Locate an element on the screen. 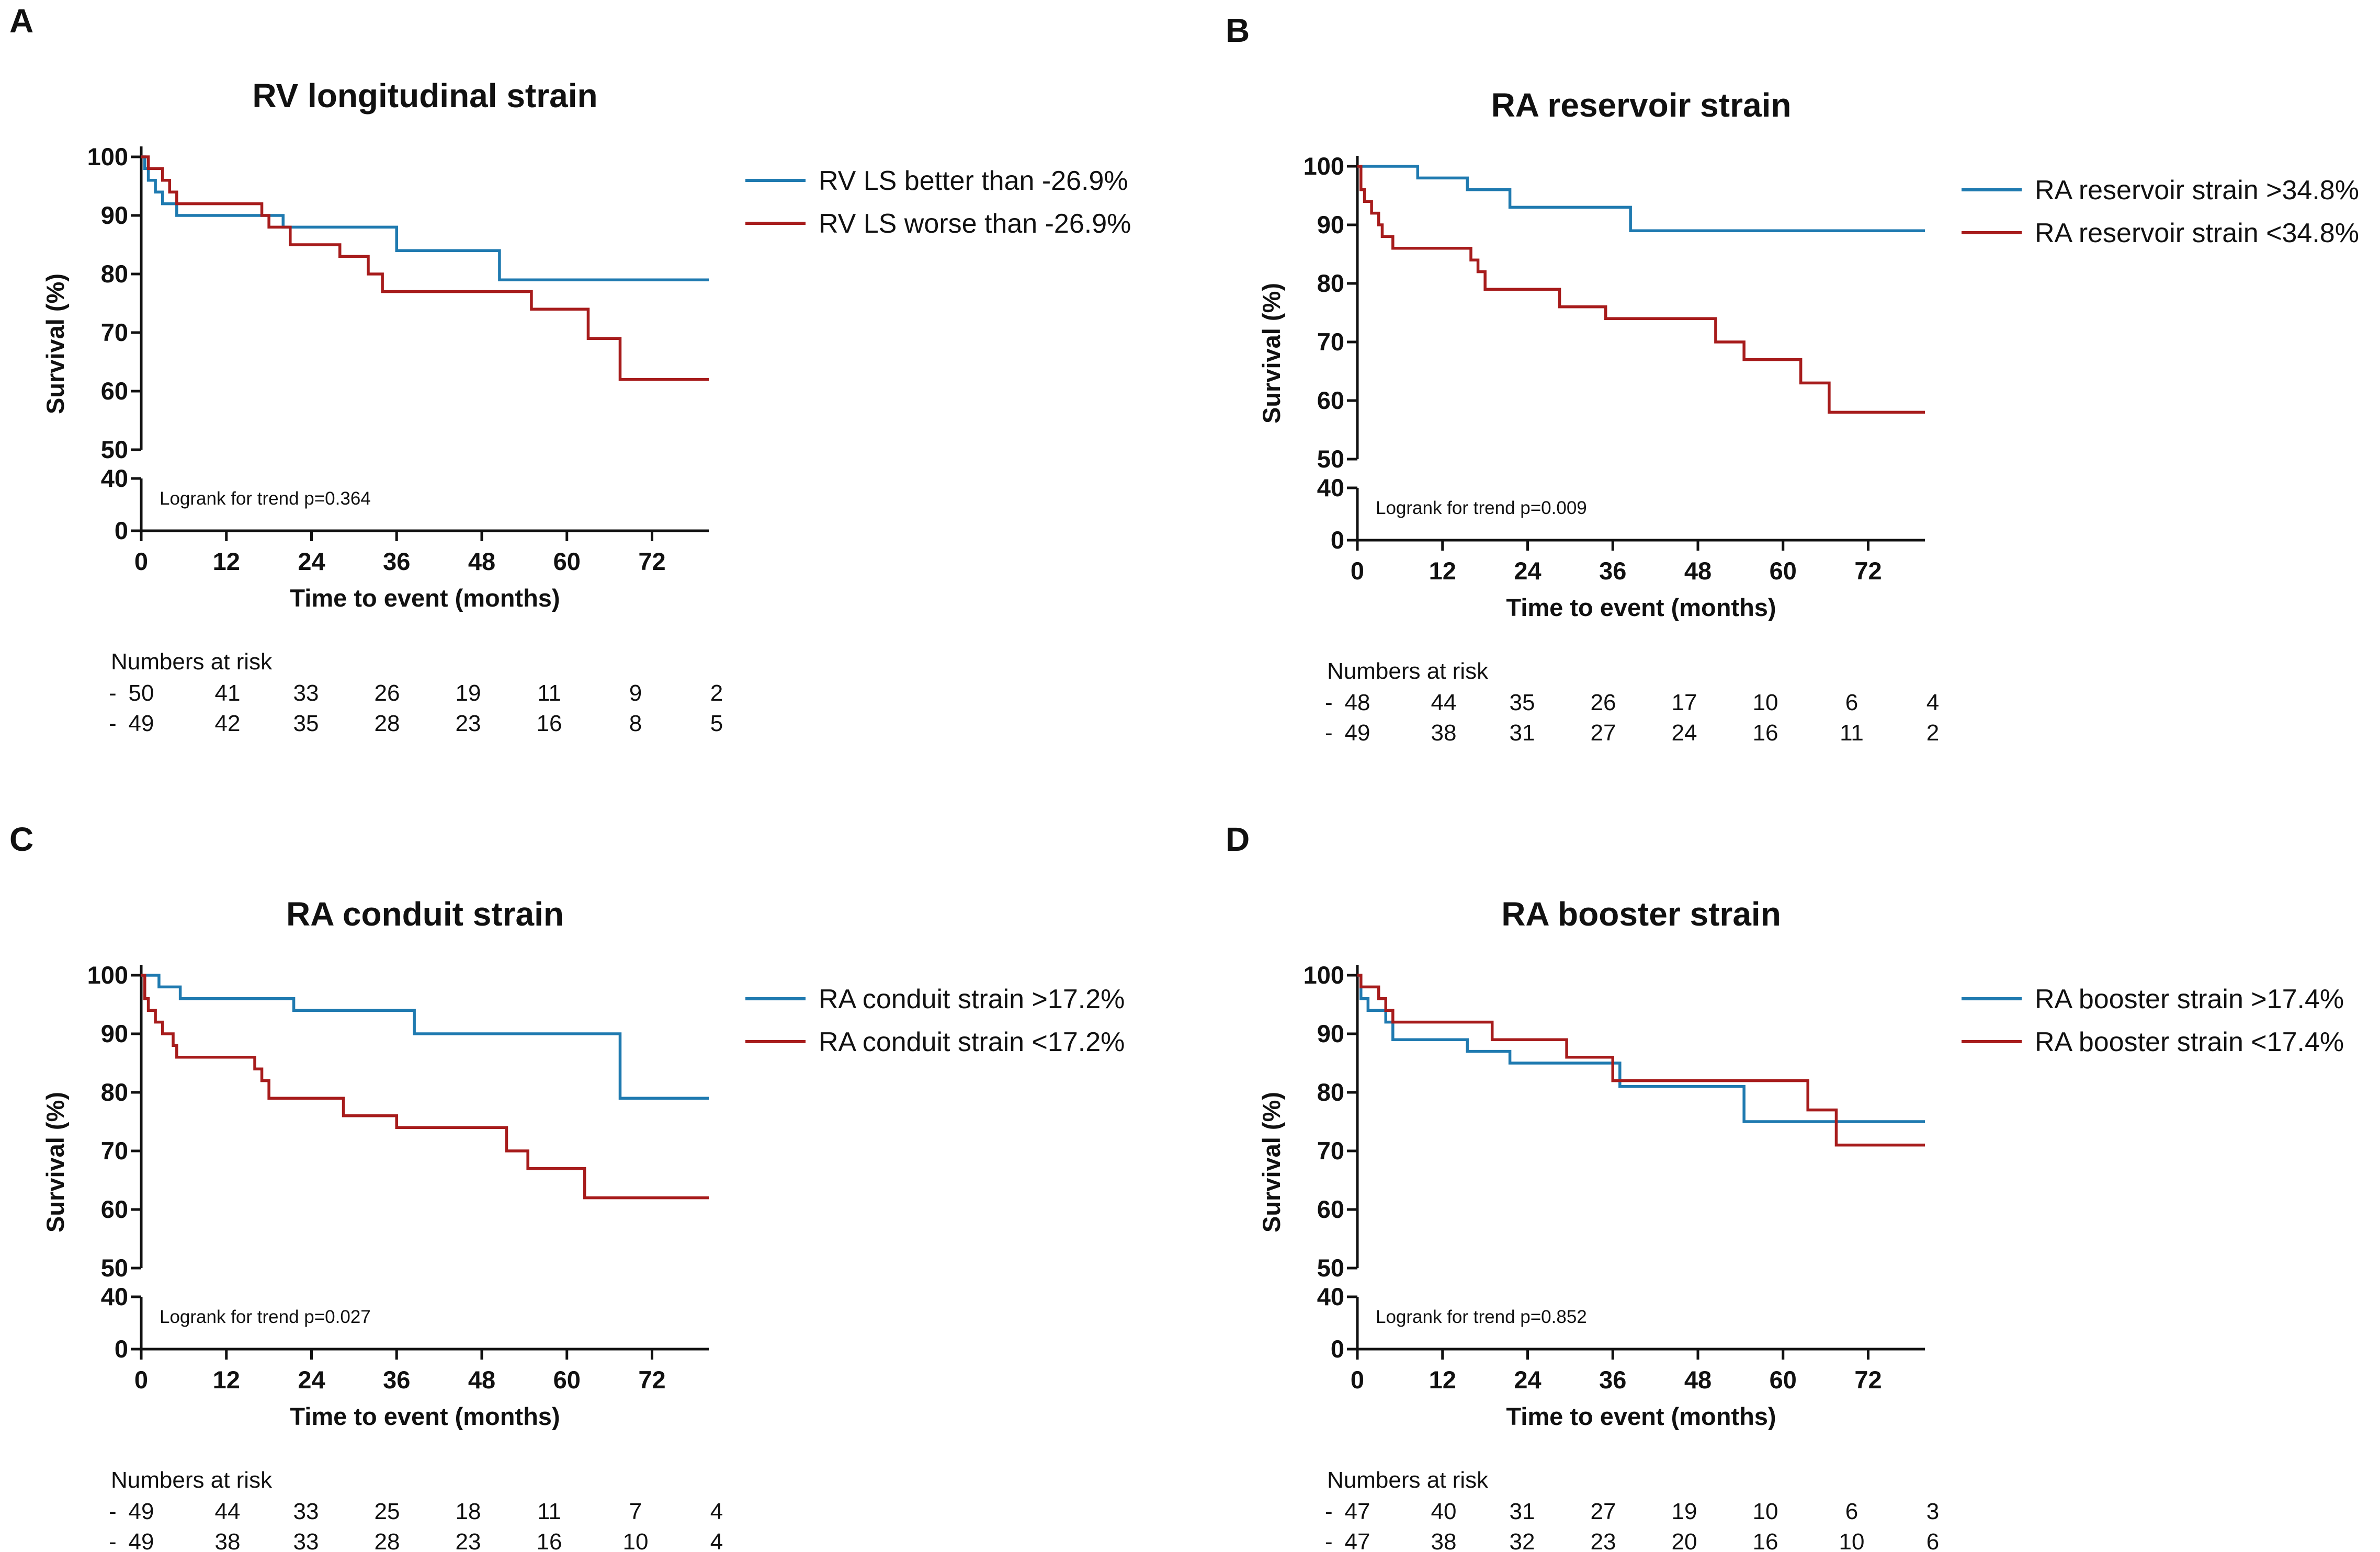  logrank-note: Logrank for trend p=0.852 is located at coordinates (1481, 1317).